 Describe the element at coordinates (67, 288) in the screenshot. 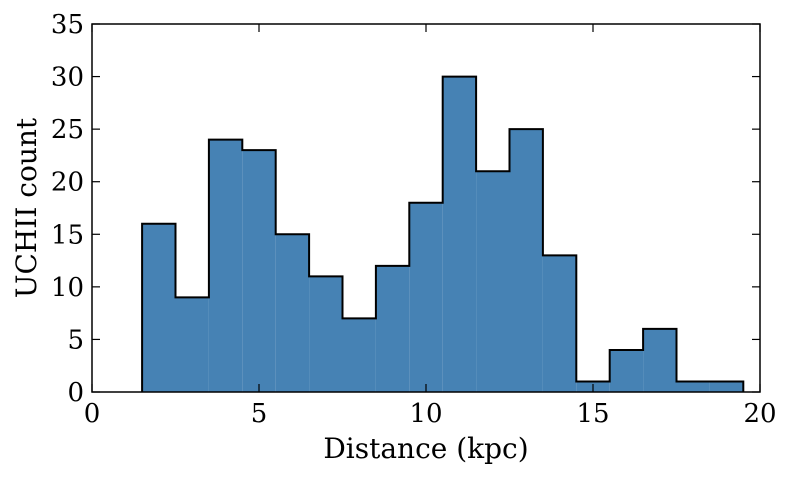

I see `y-tick-label: 10` at that location.